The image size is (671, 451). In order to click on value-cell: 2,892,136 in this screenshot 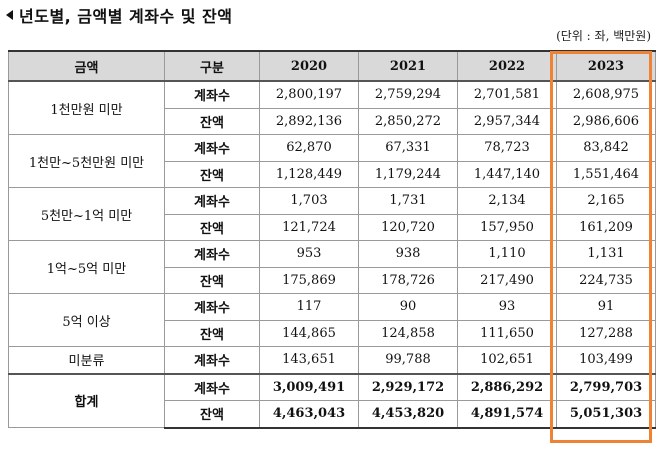, I will do `click(309, 121)`.